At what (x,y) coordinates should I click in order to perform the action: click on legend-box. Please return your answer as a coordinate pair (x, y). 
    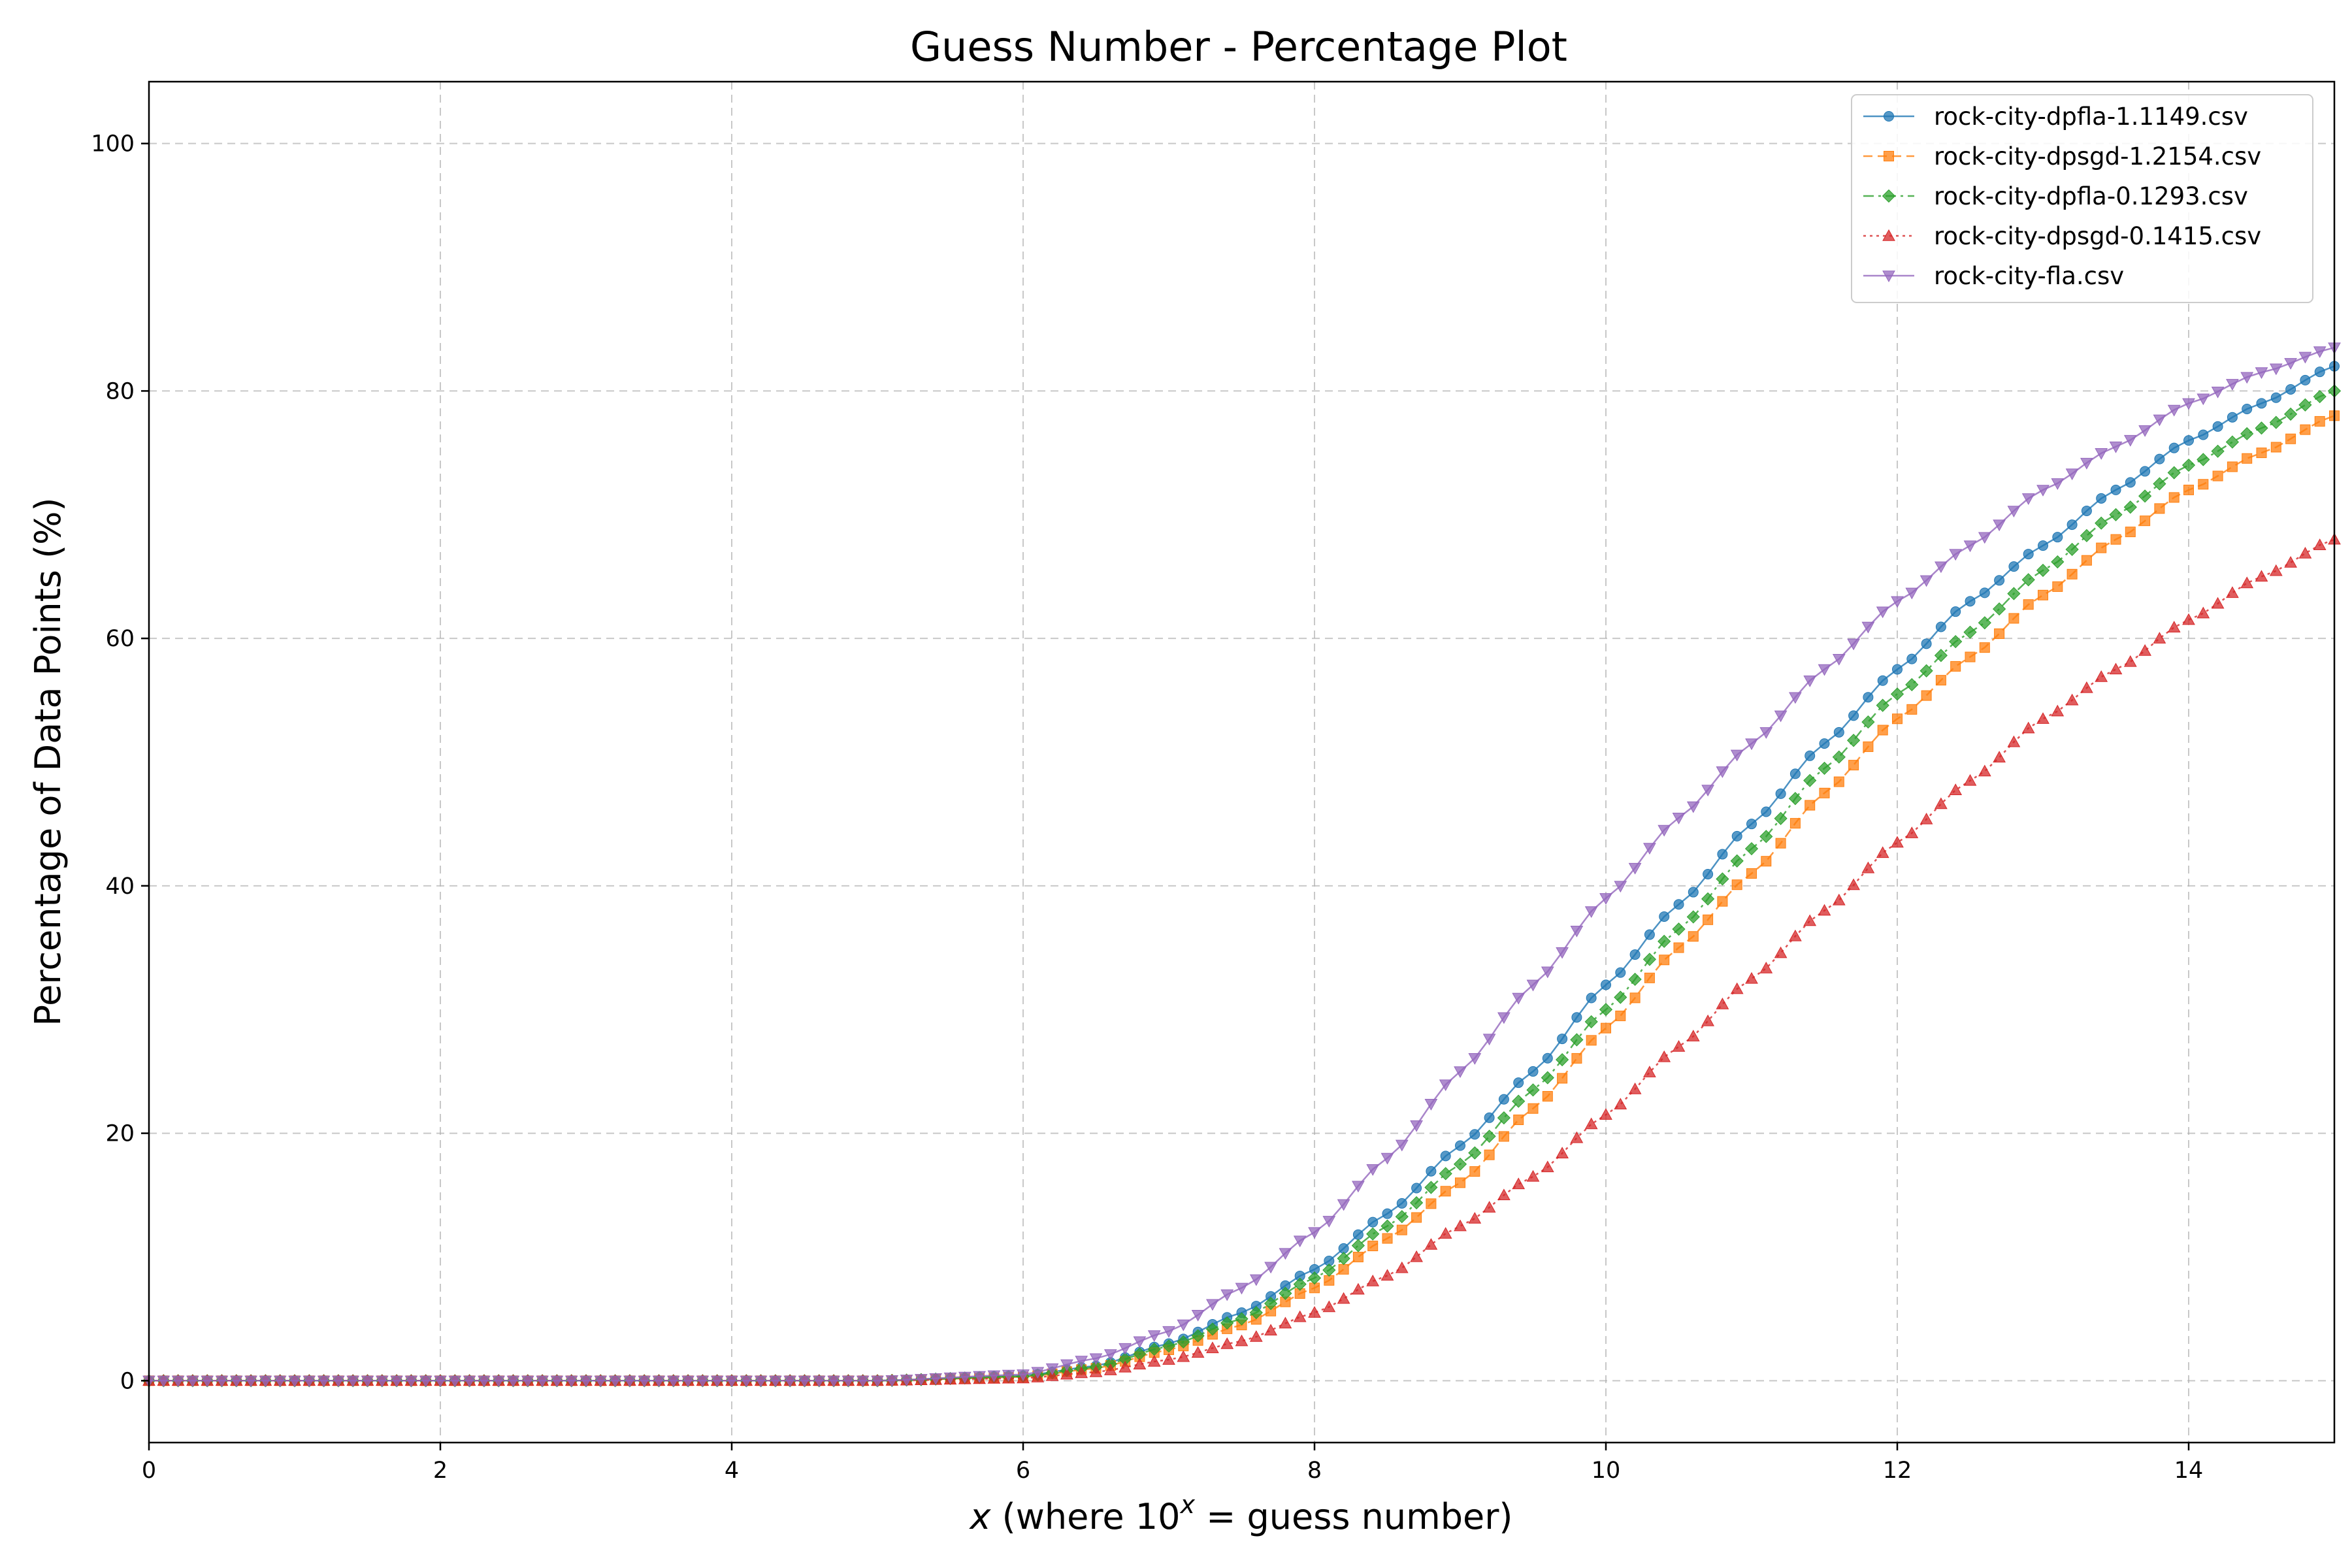
    Looking at the image, I should click on (2082, 198).